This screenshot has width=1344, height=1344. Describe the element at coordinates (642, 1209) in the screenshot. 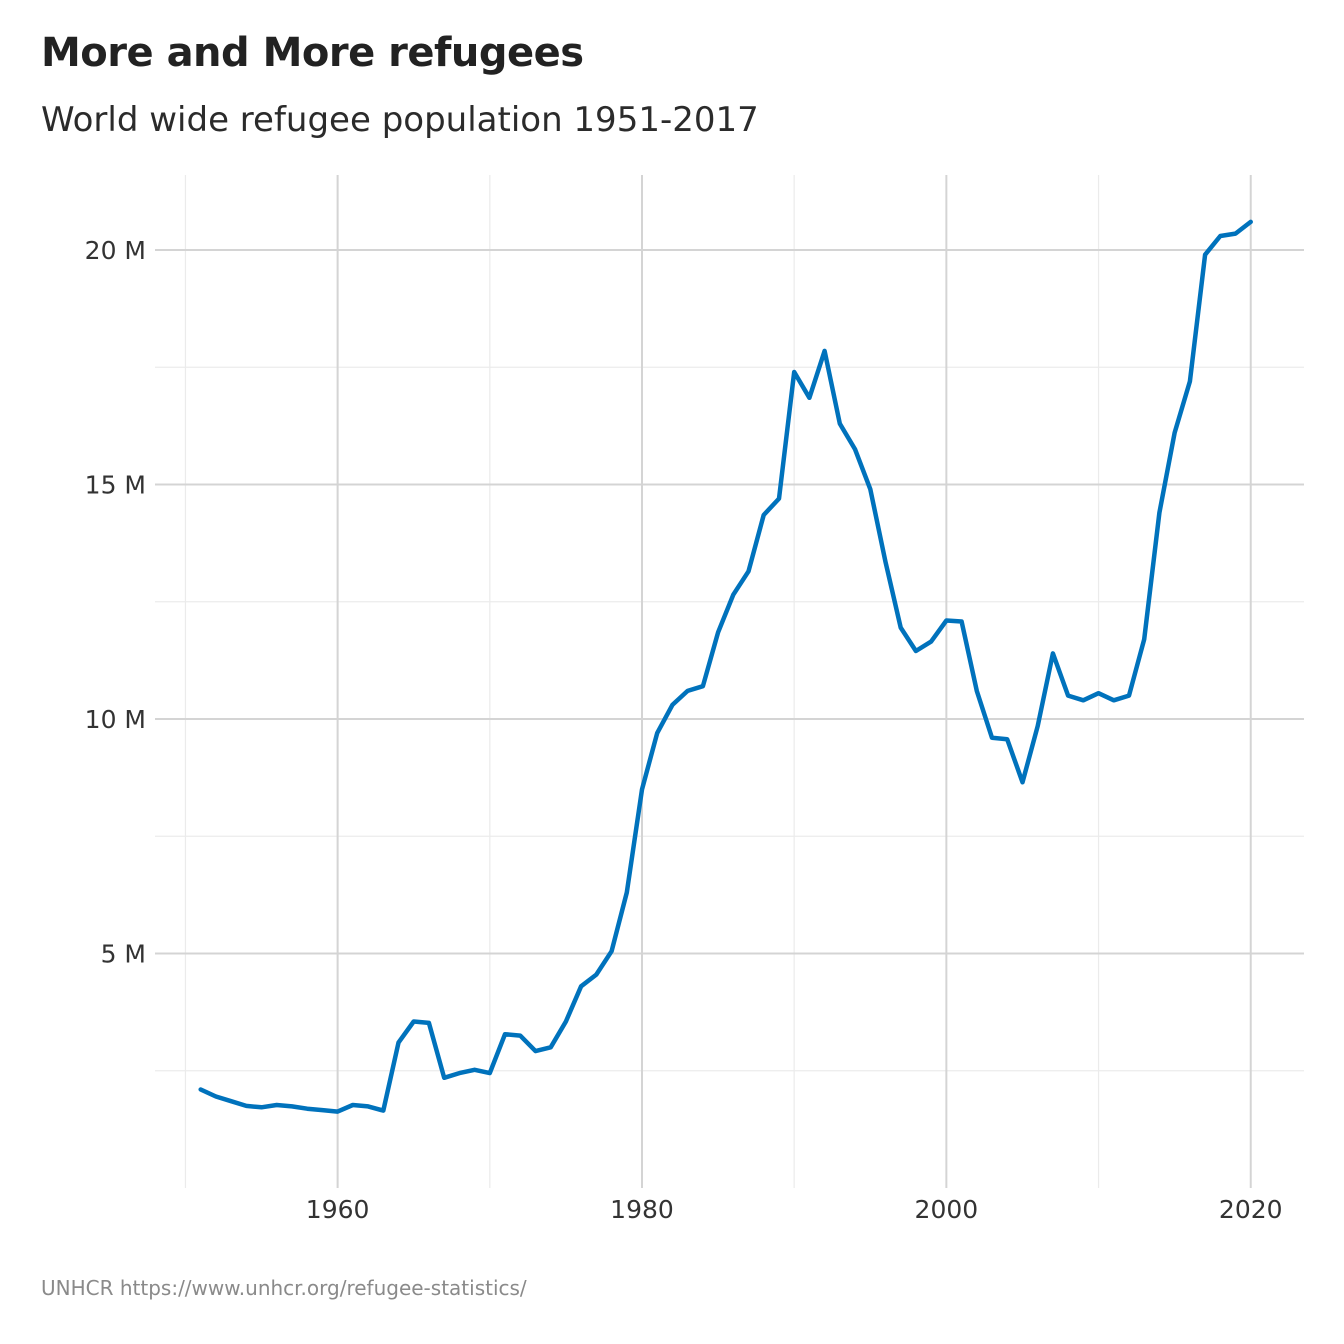

I see `x-tick-label: 1980` at that location.